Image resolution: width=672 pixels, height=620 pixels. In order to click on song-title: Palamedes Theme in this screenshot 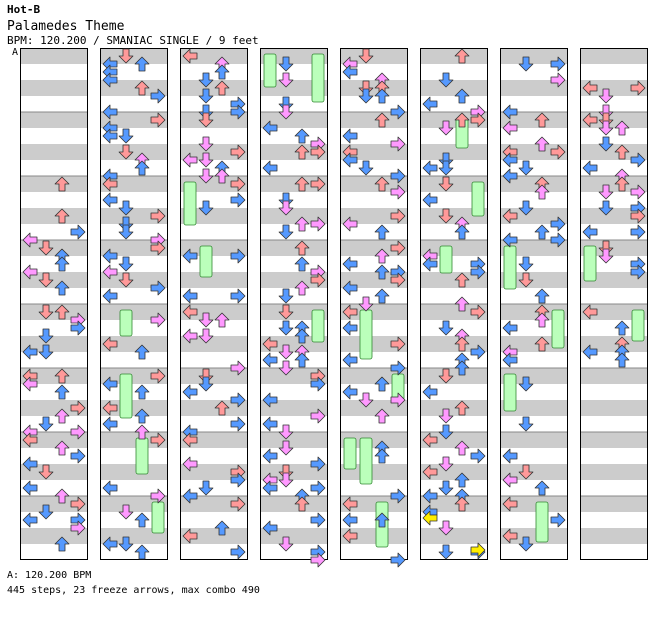, I will do `click(66, 26)`.